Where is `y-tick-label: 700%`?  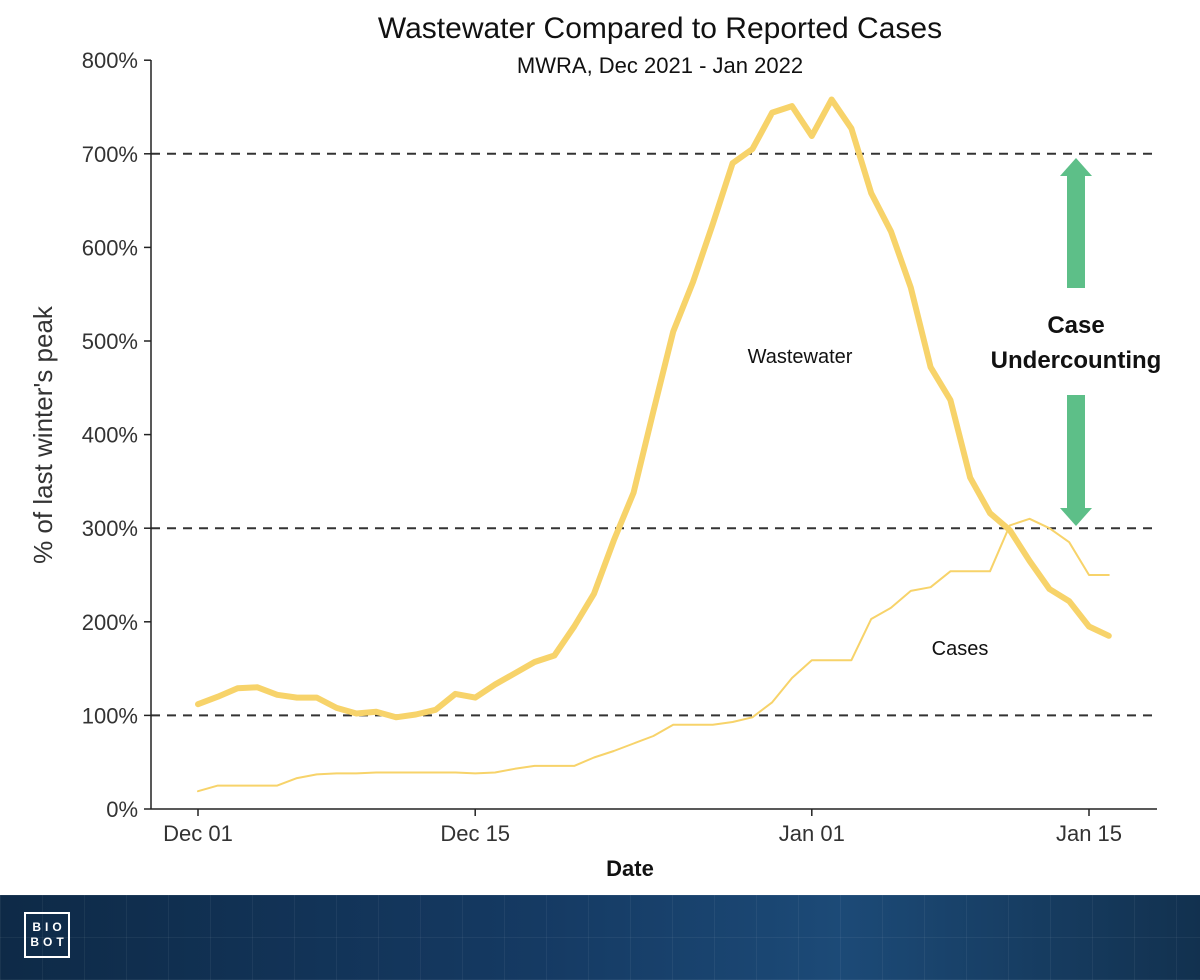 y-tick-label: 700% is located at coordinates (110, 154).